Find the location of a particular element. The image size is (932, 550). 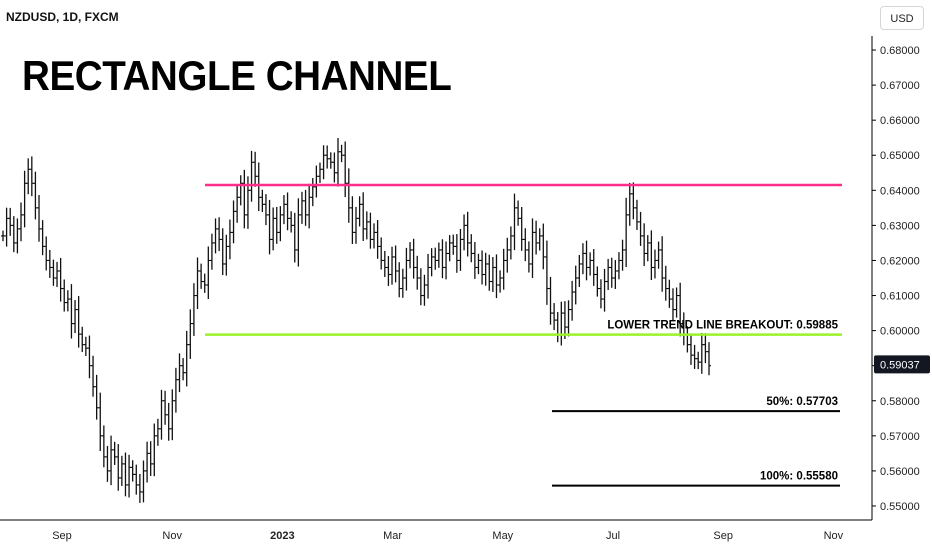

x-tick-label: May is located at coordinates (502, 536).